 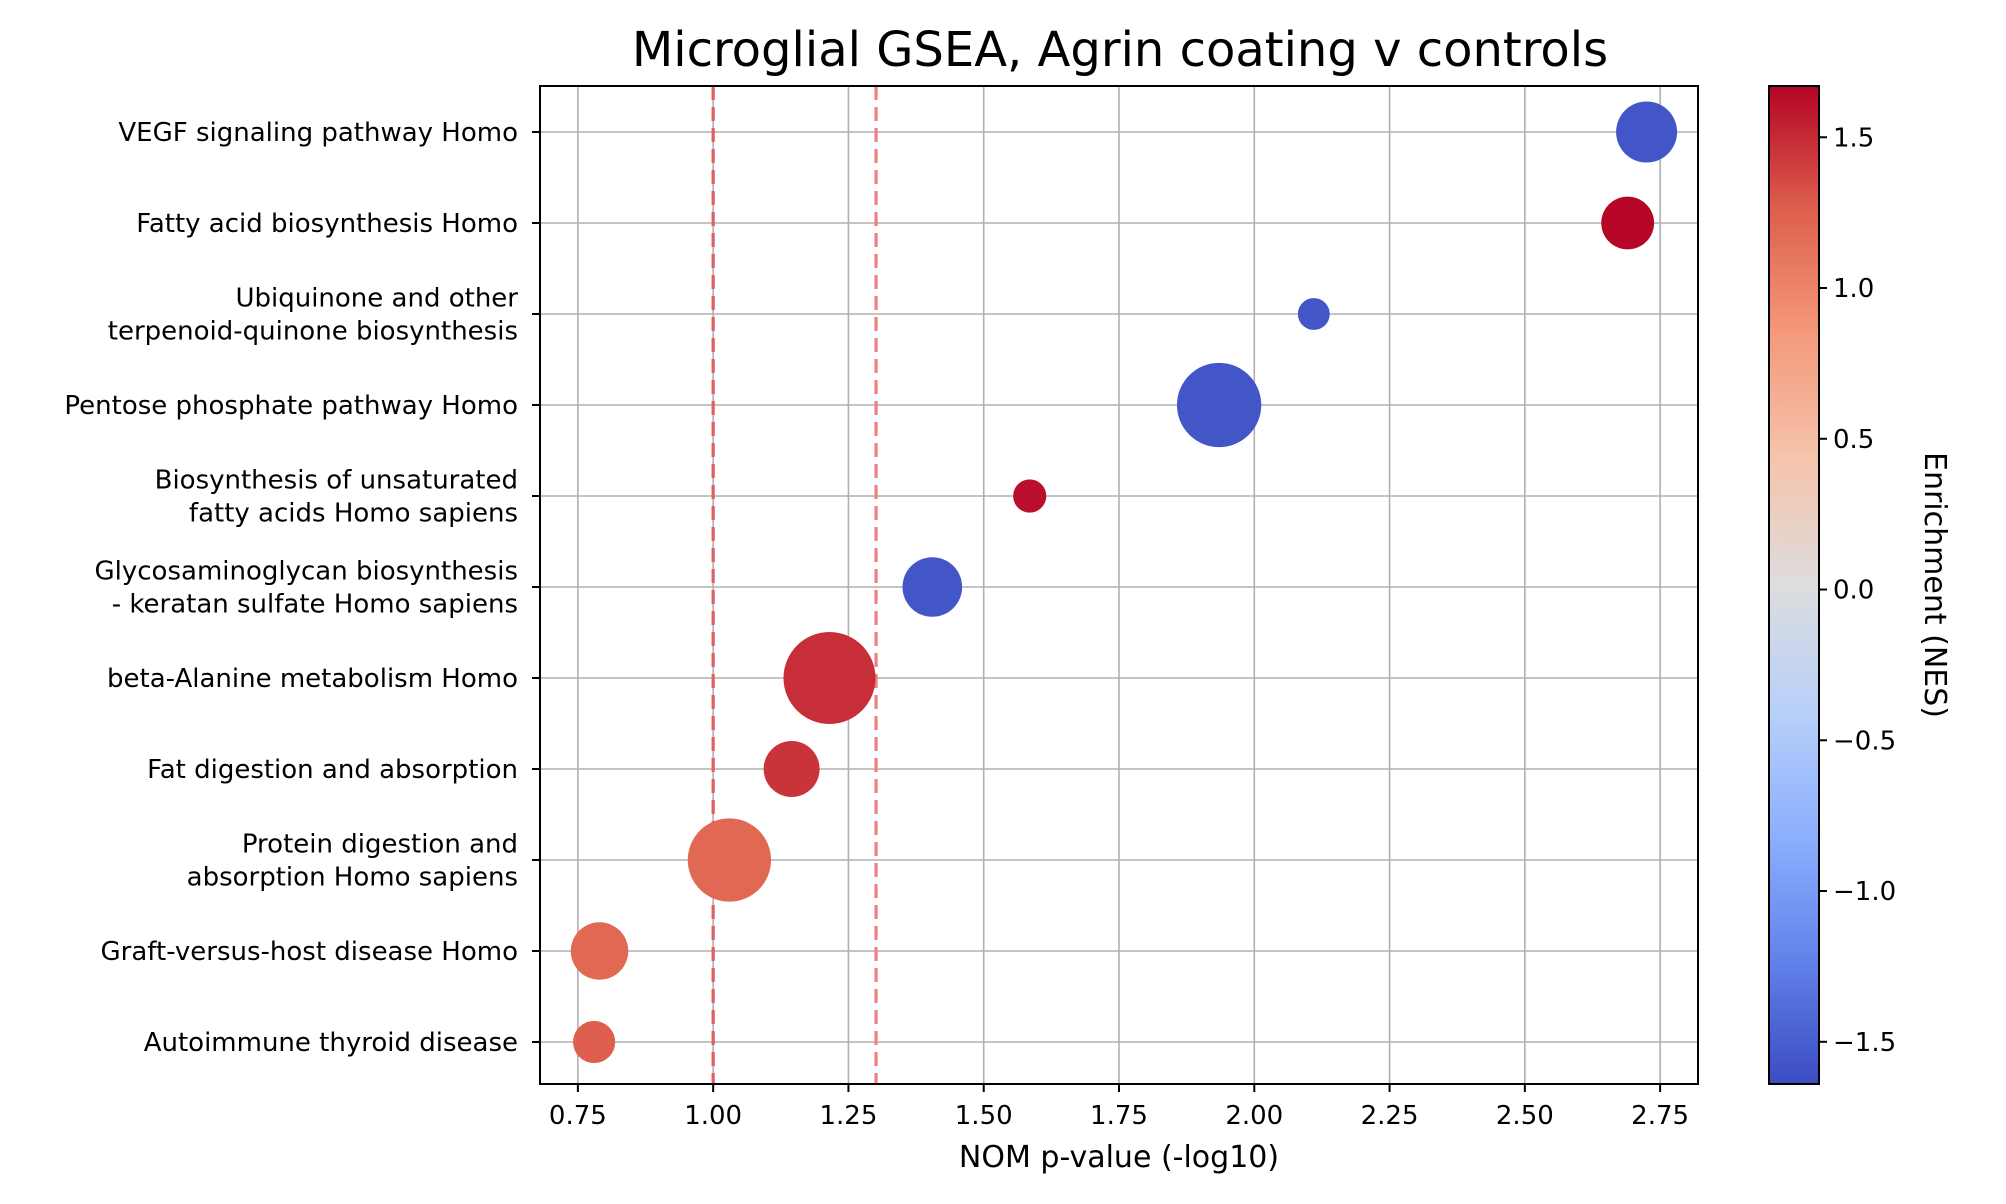 I want to click on x-tick-label: 0.75, so click(x=578, y=1116).